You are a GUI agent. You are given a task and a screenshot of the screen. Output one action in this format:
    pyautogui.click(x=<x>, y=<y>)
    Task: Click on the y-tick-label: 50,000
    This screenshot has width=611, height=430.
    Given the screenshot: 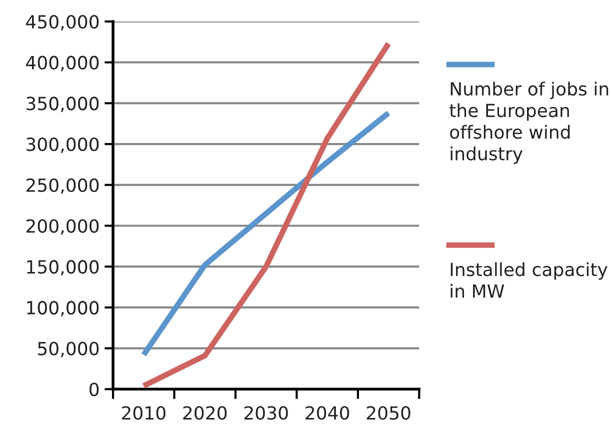 What is the action you would take?
    pyautogui.click(x=68, y=350)
    